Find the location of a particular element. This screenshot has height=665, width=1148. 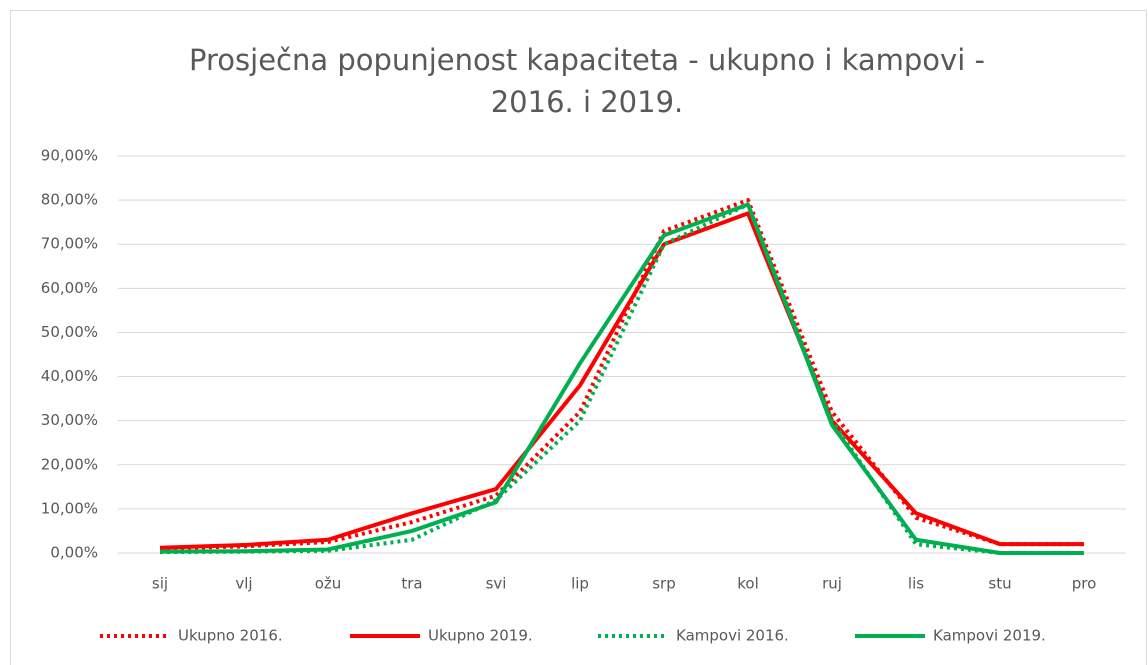

y-tick-label: 10,00% is located at coordinates (69, 508).